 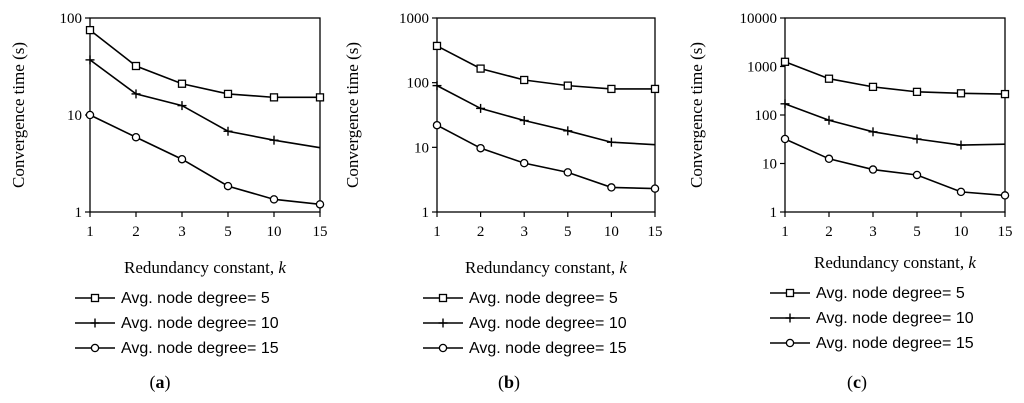 What do you see at coordinates (418, 84) in the screenshot?
I see `y-tick-label: 100` at bounding box center [418, 84].